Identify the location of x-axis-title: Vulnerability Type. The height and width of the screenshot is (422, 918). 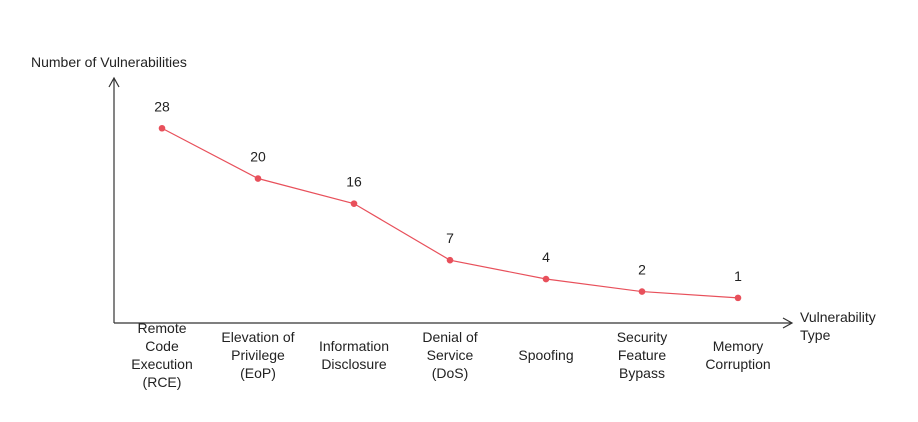
(838, 326).